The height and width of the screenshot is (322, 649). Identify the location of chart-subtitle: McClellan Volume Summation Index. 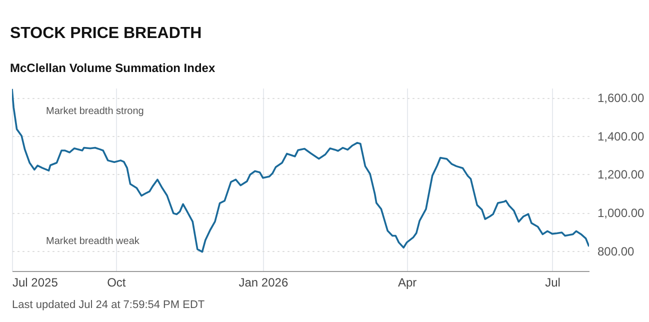
(113, 68).